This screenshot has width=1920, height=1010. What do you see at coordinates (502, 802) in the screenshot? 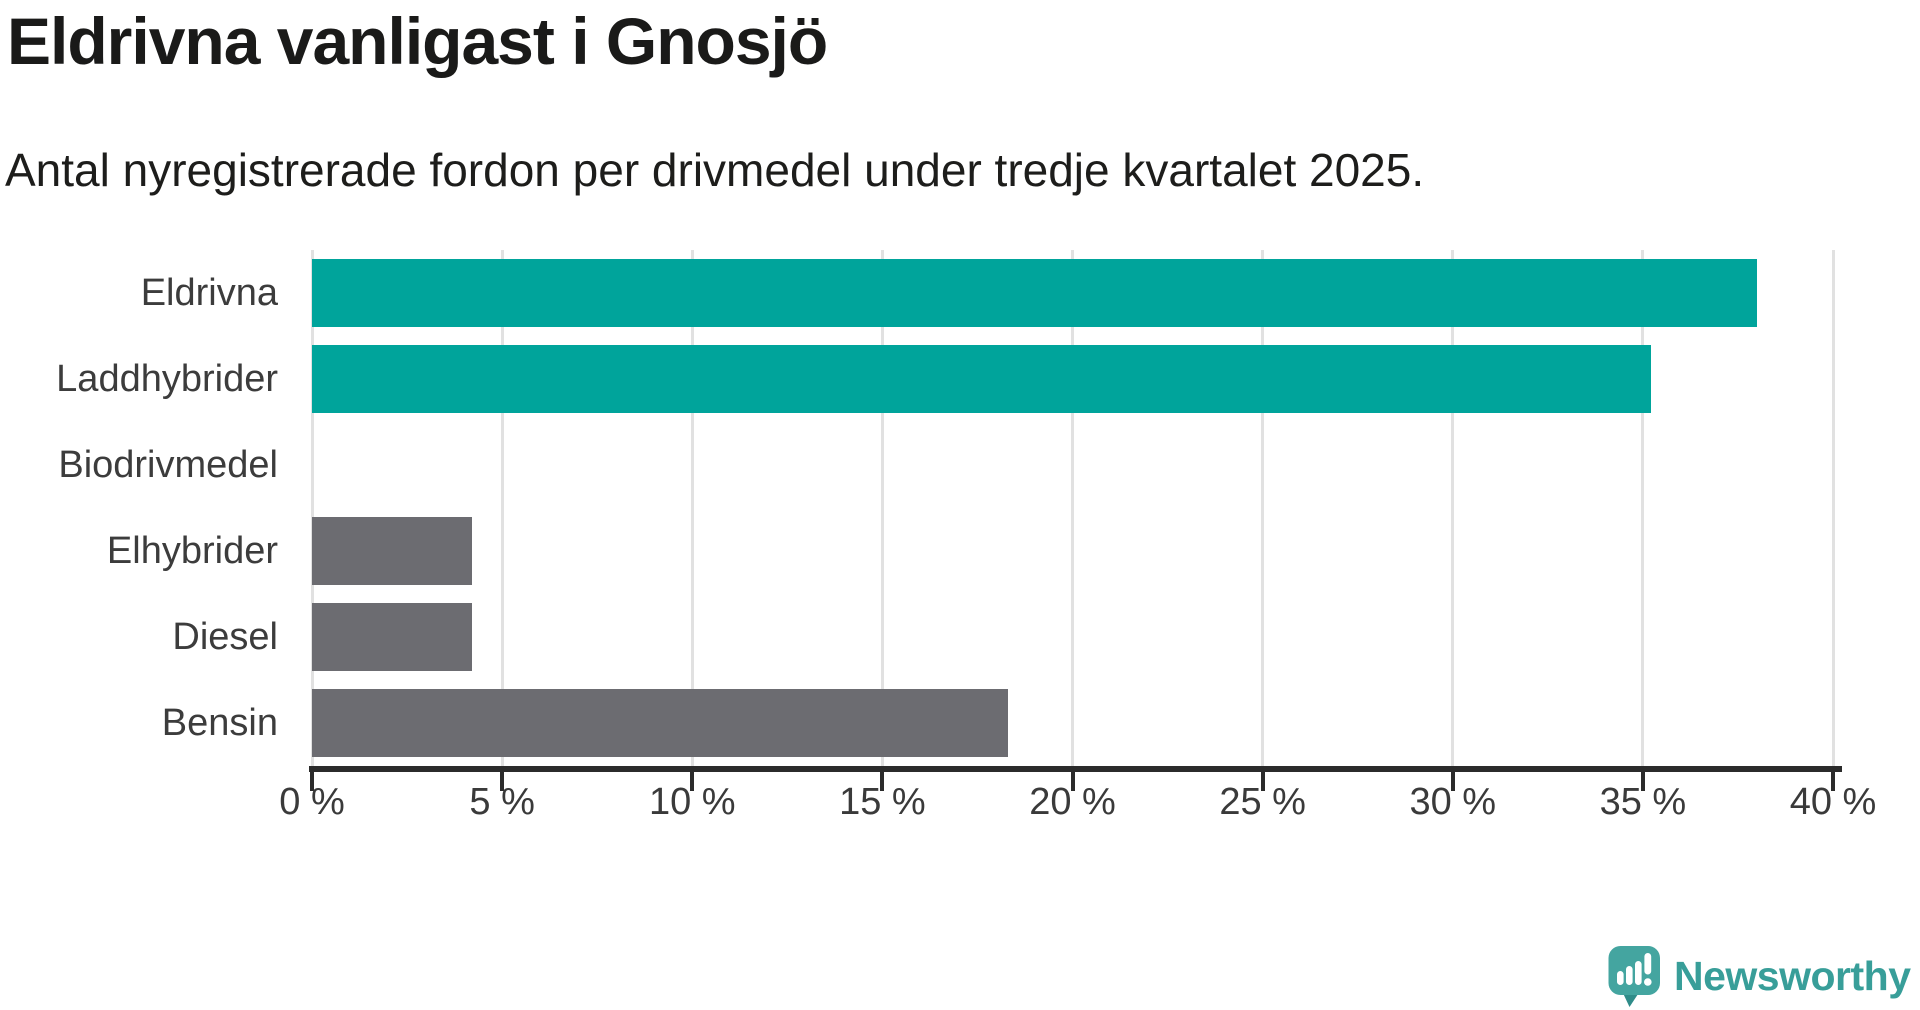
I see `x-tick-label-5: 5 %` at bounding box center [502, 802].